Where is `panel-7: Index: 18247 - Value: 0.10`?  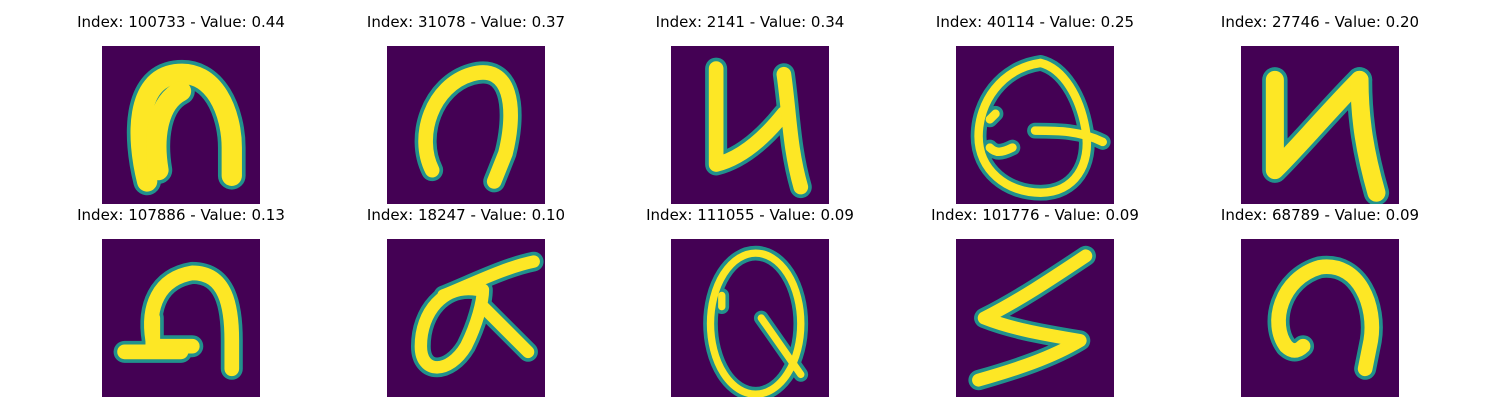 panel-7: Index: 18247 - Value: 0.10 is located at coordinates (466, 301).